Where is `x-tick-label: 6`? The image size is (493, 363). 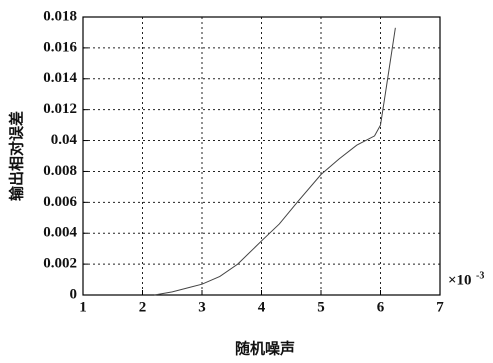 x-tick-label: 6 is located at coordinates (381, 307).